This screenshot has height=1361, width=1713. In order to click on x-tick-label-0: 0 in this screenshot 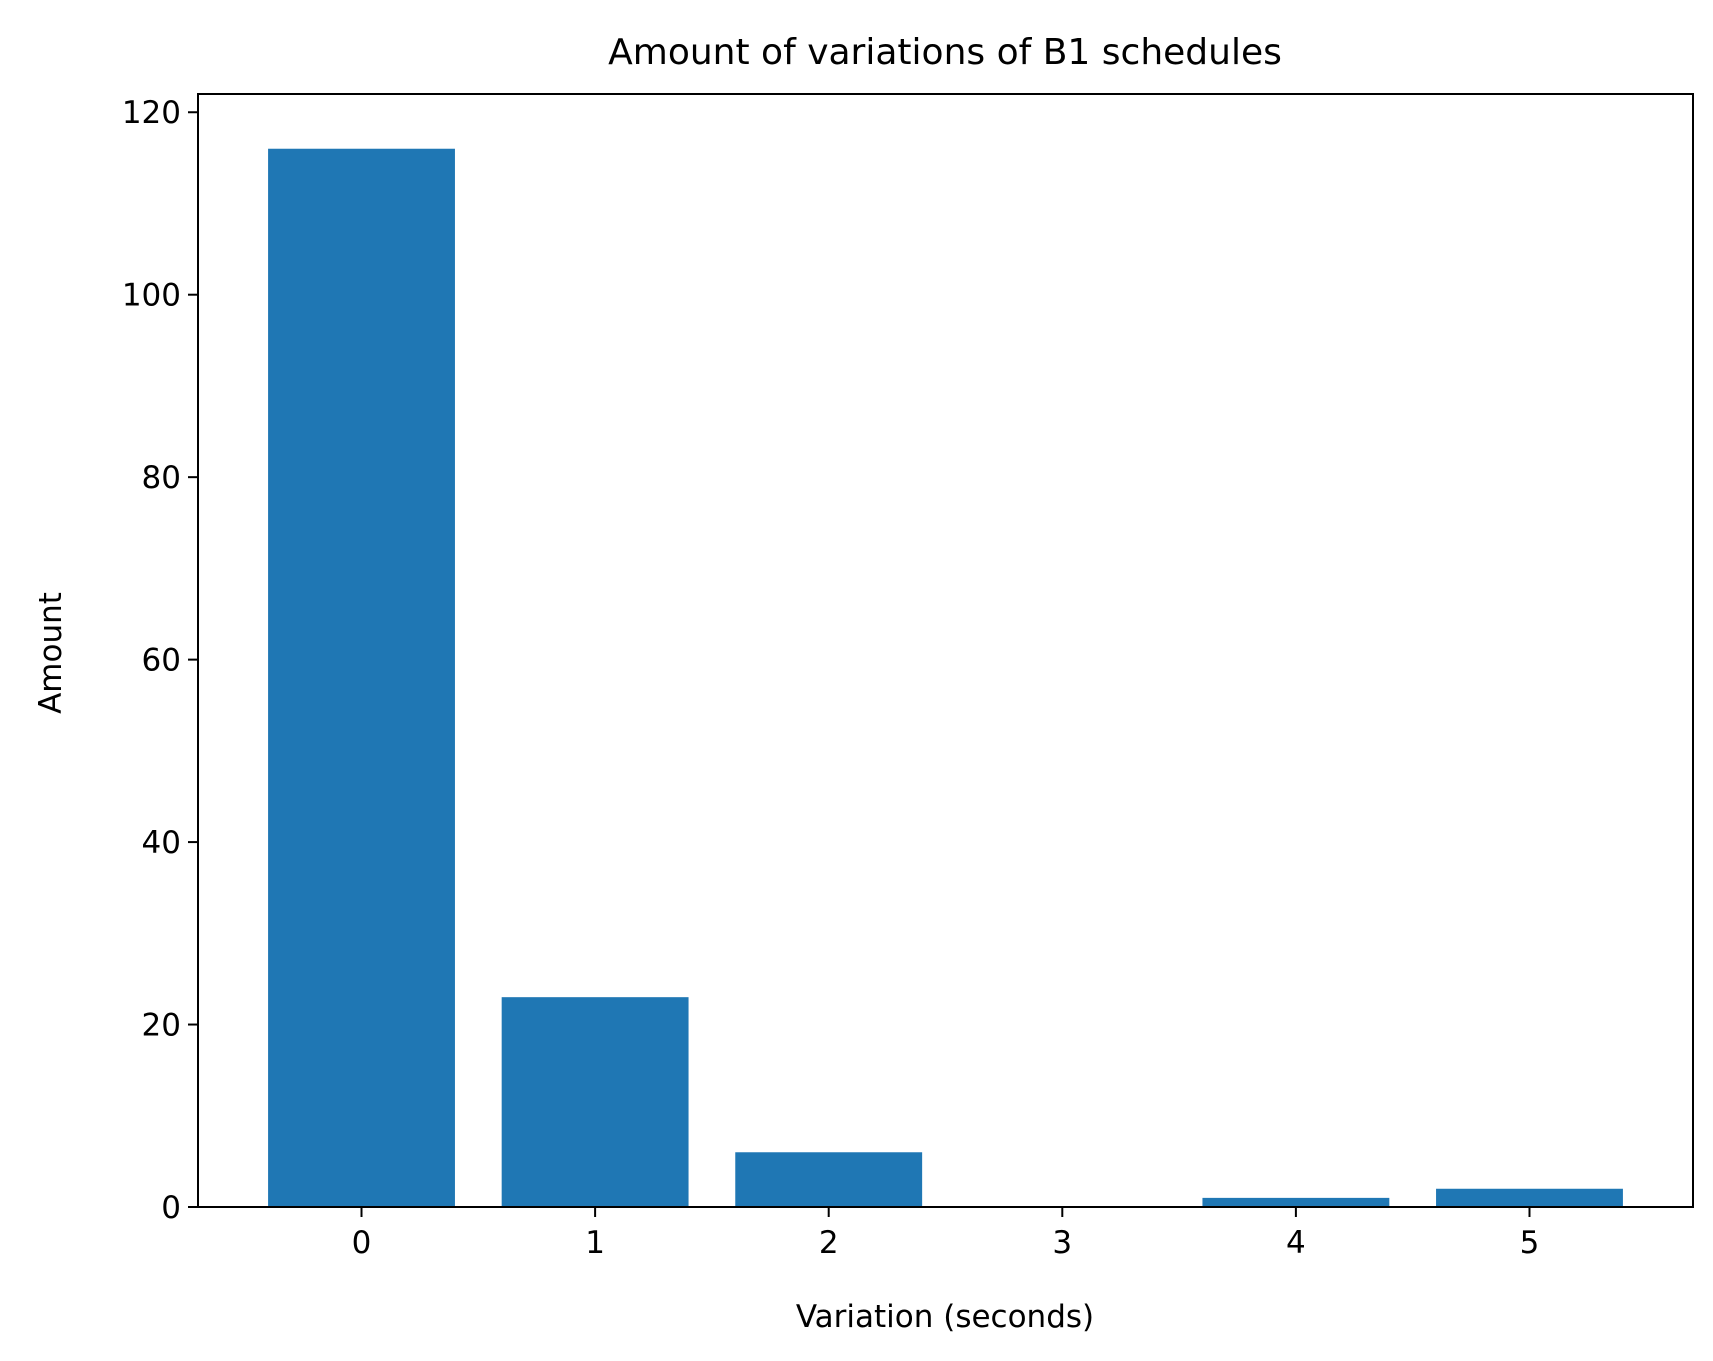, I will do `click(362, 1243)`.